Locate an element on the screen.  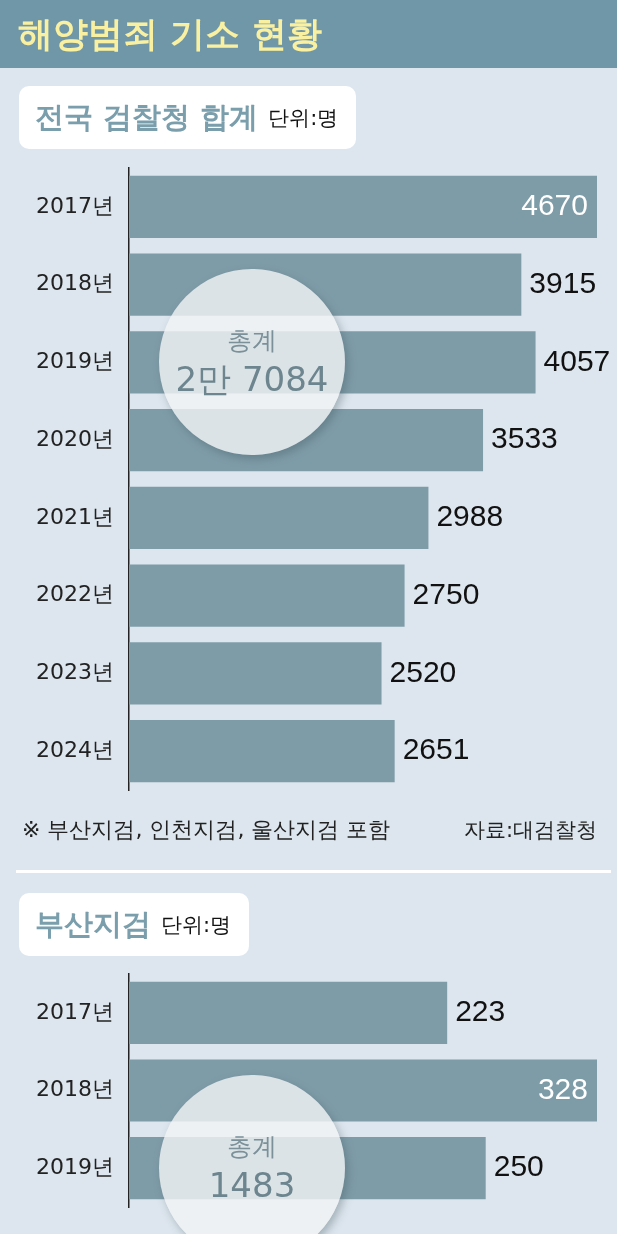
title-box: 전국 검찰청 합계 단위:명 is located at coordinates (188, 117).